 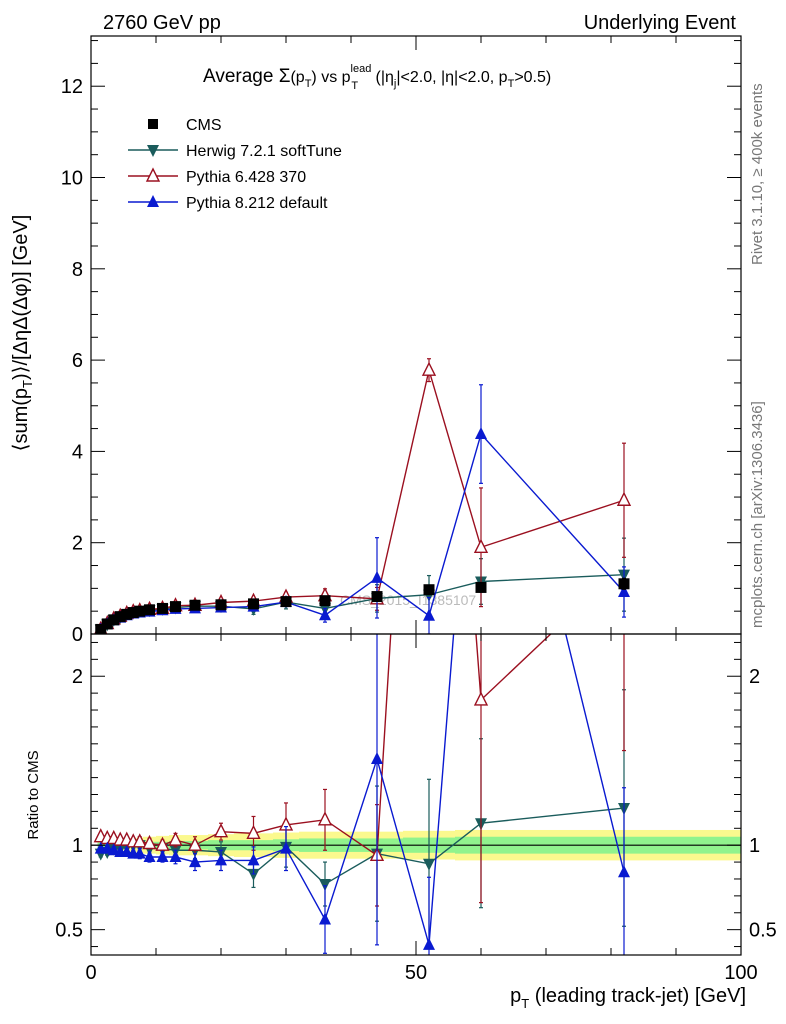 I want to click on x-tick-labels: 0 50 100, so click(x=421, y=973).